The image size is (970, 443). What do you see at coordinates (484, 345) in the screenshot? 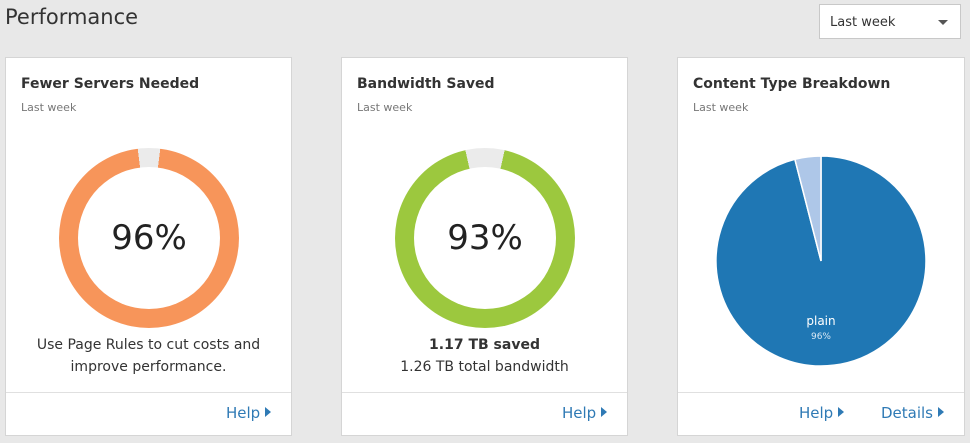
I see `bandwidth-saved-value: 1.17 TB saved` at bounding box center [484, 345].